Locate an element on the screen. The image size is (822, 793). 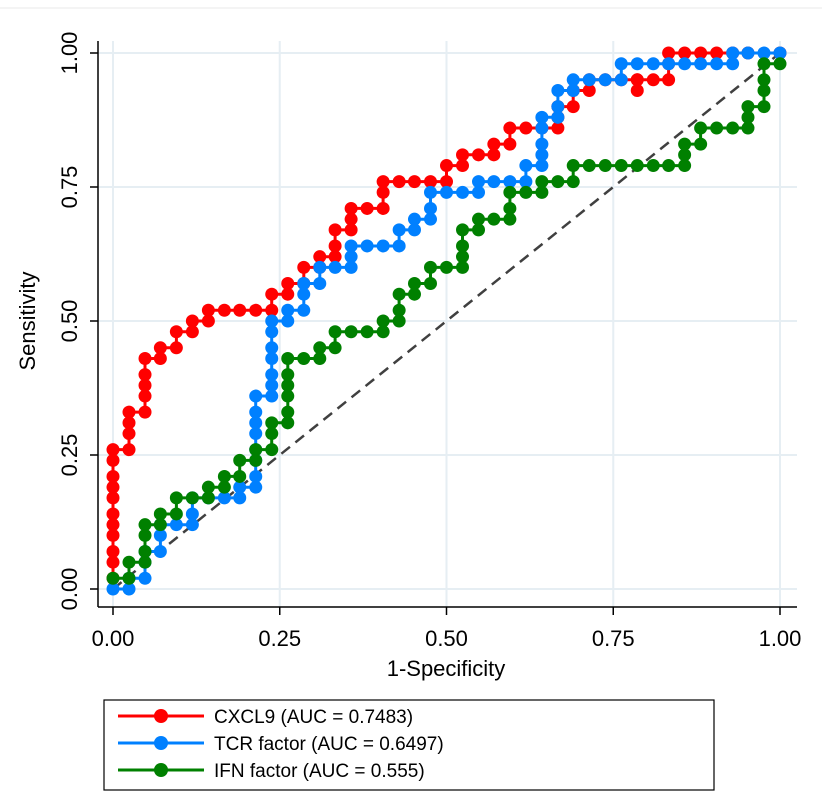
x-axis-title: 1-Specificity is located at coordinates (446, 668).